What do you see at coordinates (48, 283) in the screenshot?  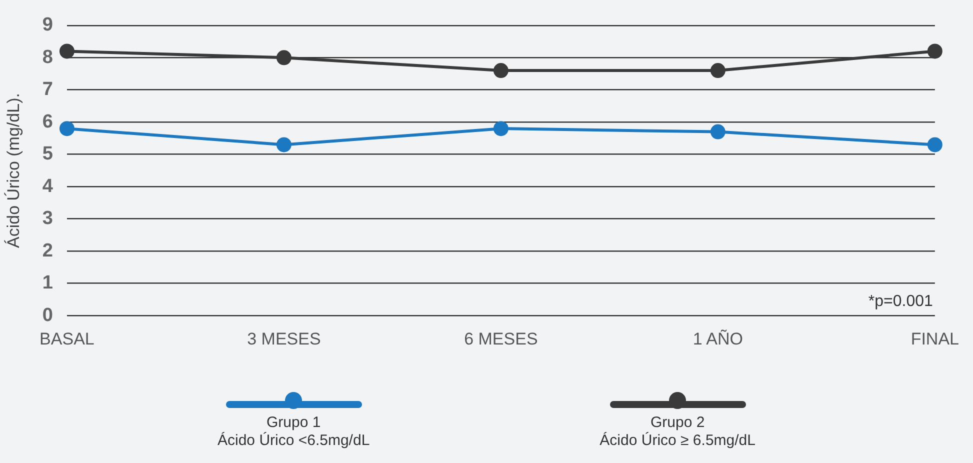 I see `y-tick-label: 1` at bounding box center [48, 283].